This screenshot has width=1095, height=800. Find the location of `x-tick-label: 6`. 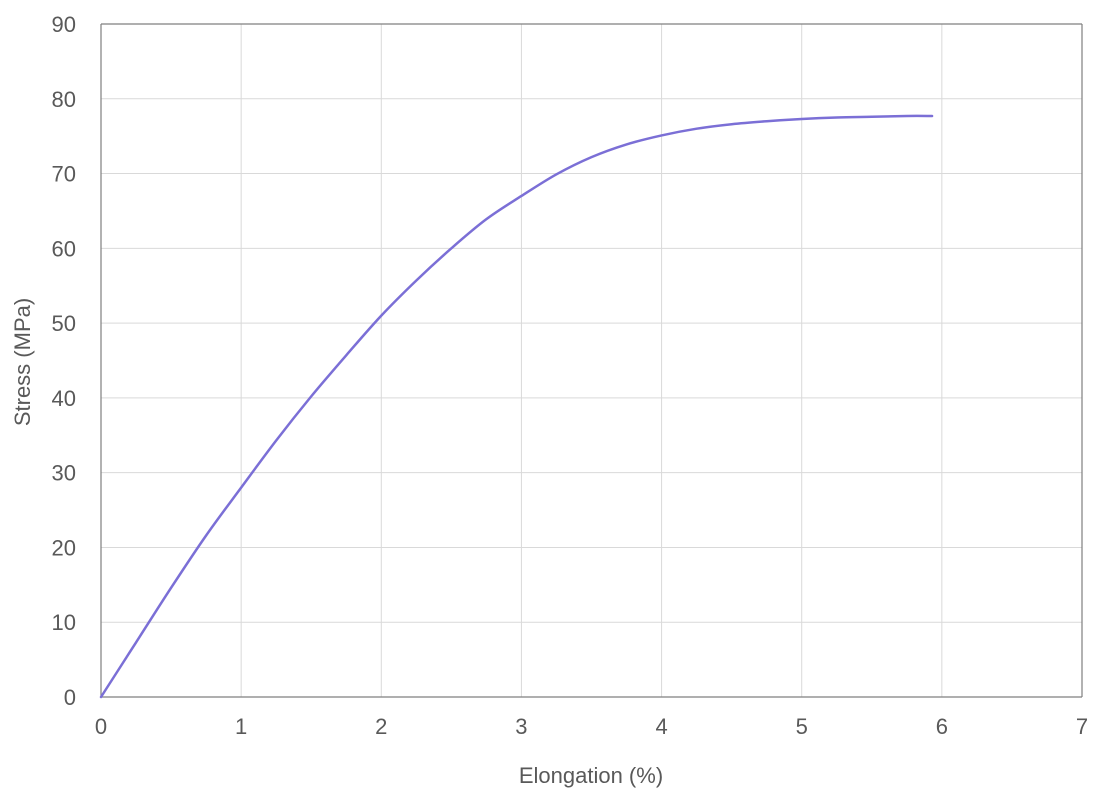

x-tick-label: 6 is located at coordinates (942, 726).